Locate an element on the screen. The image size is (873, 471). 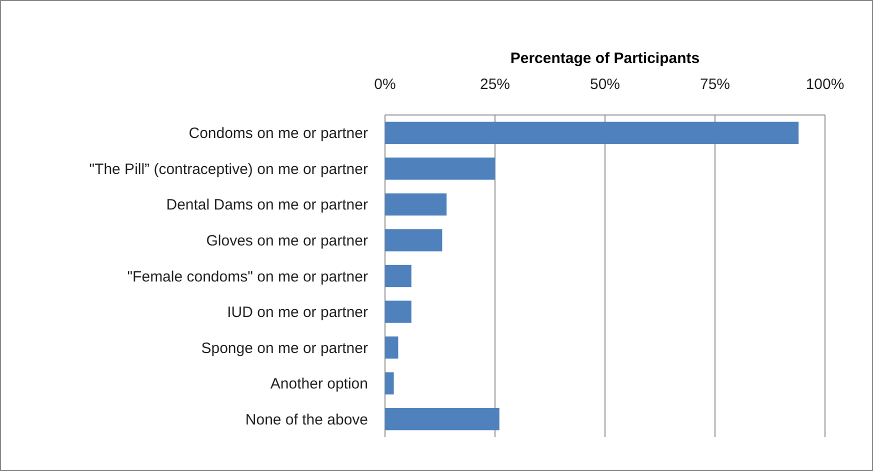
y-tick-label: IUD on me or partner is located at coordinates (297, 313).